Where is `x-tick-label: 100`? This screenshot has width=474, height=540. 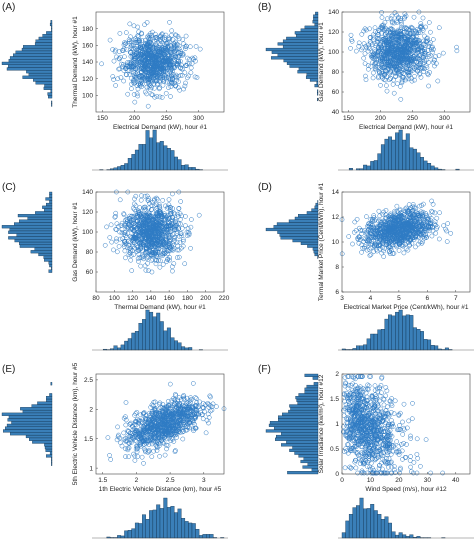 x-tick-label: 100 is located at coordinates (114, 298).